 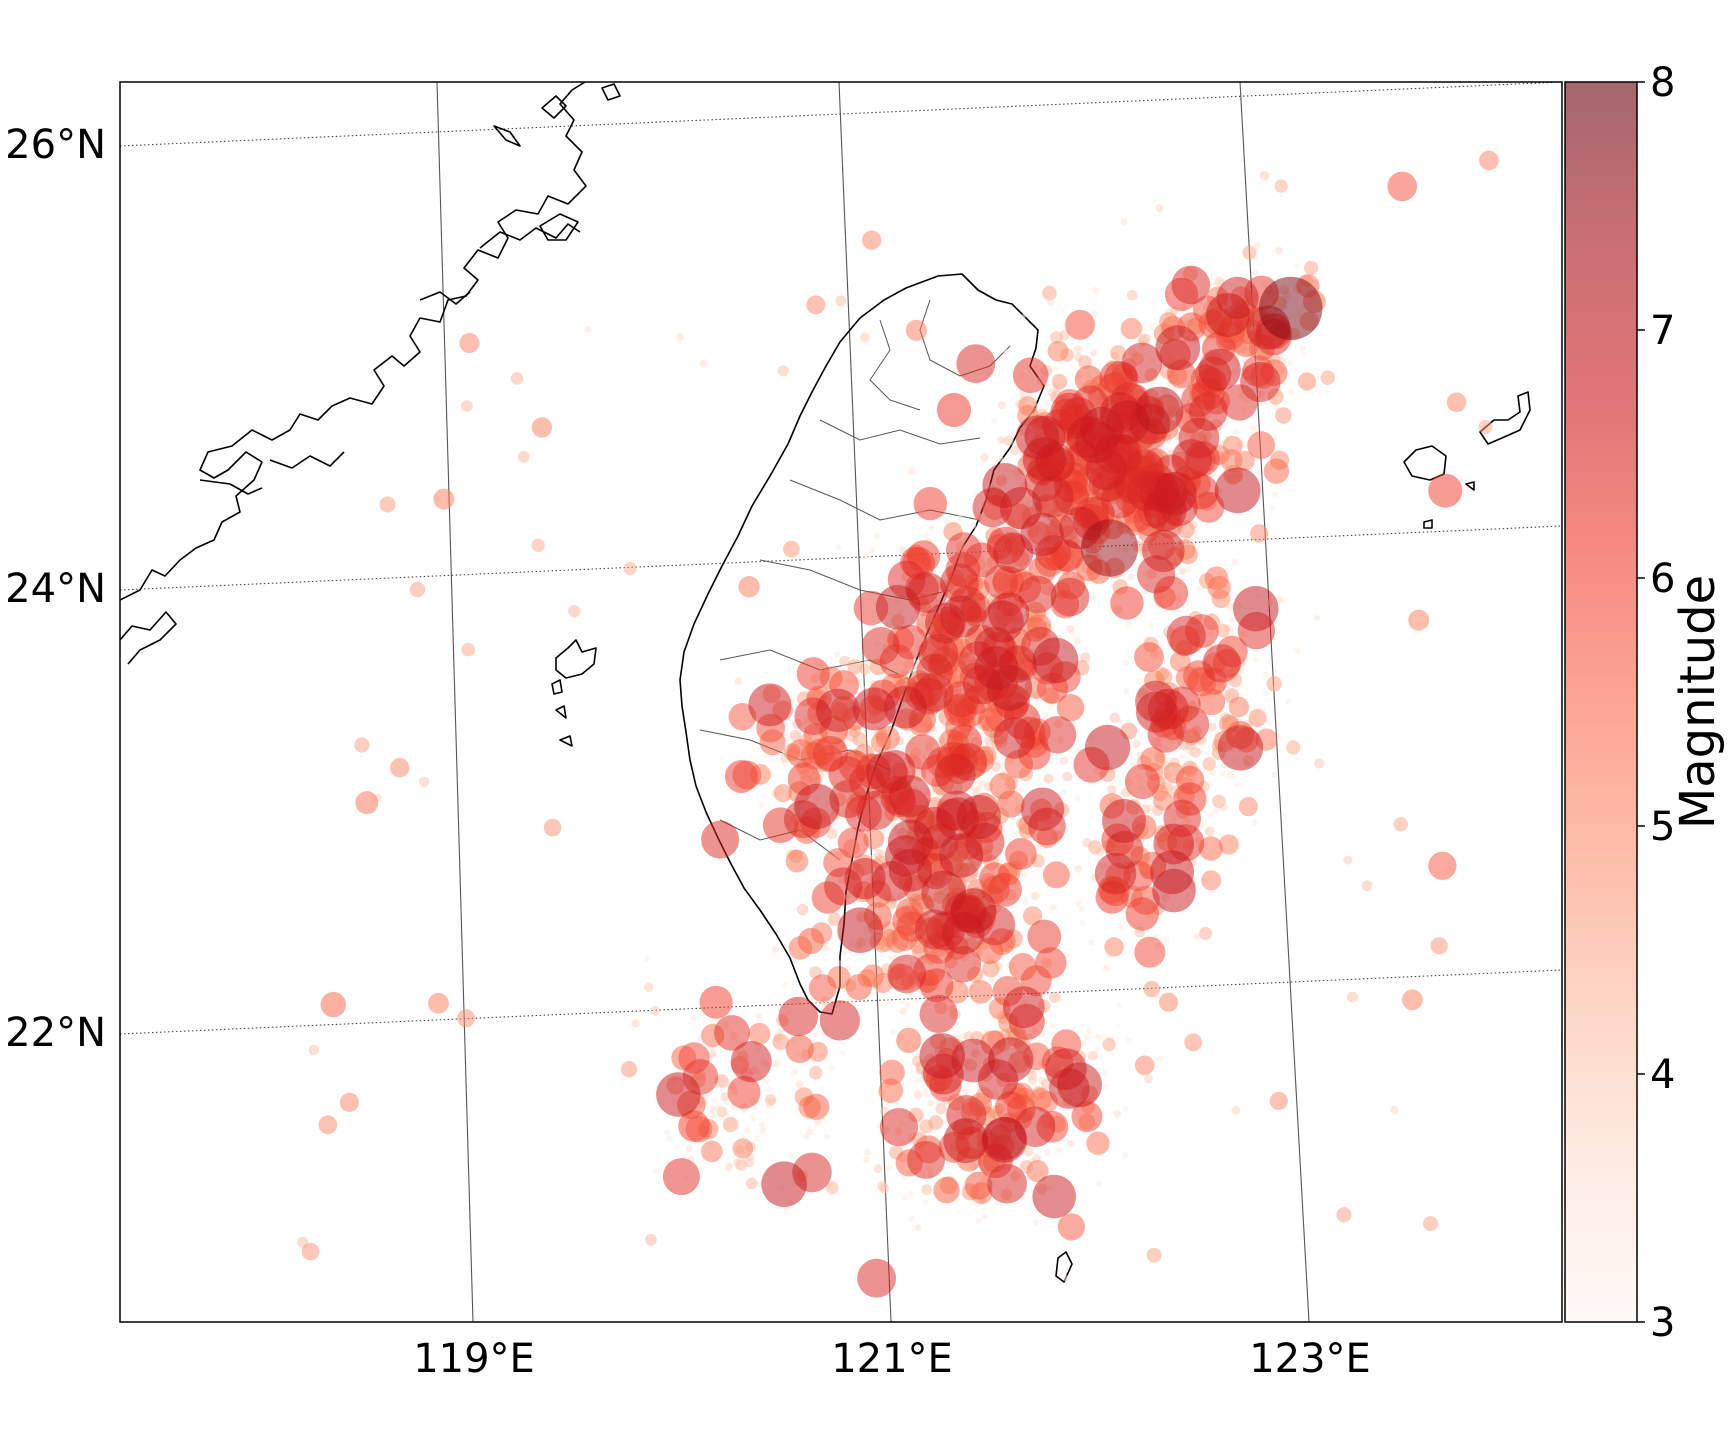 What do you see at coordinates (574, 693) in the screenshot?
I see `penghu-islands` at bounding box center [574, 693].